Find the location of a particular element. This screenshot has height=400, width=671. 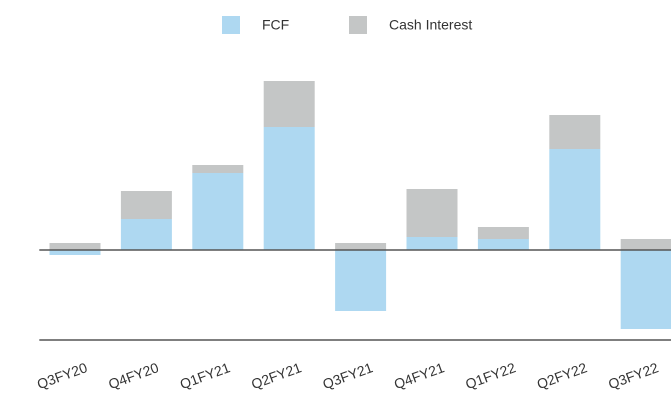

legend-label: Cash Interest is located at coordinates (430, 25).